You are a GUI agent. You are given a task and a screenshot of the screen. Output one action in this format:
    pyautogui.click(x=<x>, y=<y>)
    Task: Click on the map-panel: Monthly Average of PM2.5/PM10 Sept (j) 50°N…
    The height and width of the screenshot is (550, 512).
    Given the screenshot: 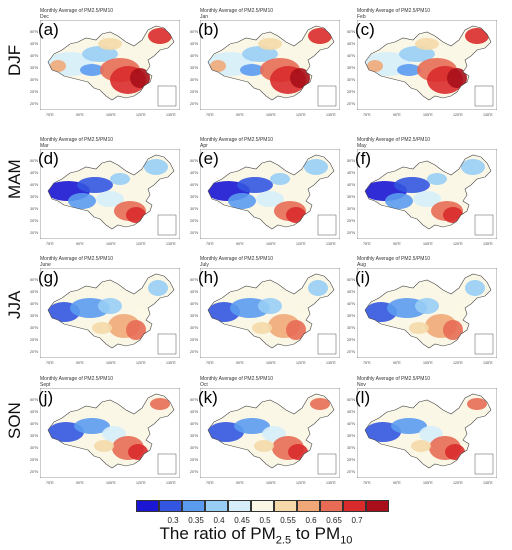 What is the action you would take?
    pyautogui.click(x=105, y=431)
    